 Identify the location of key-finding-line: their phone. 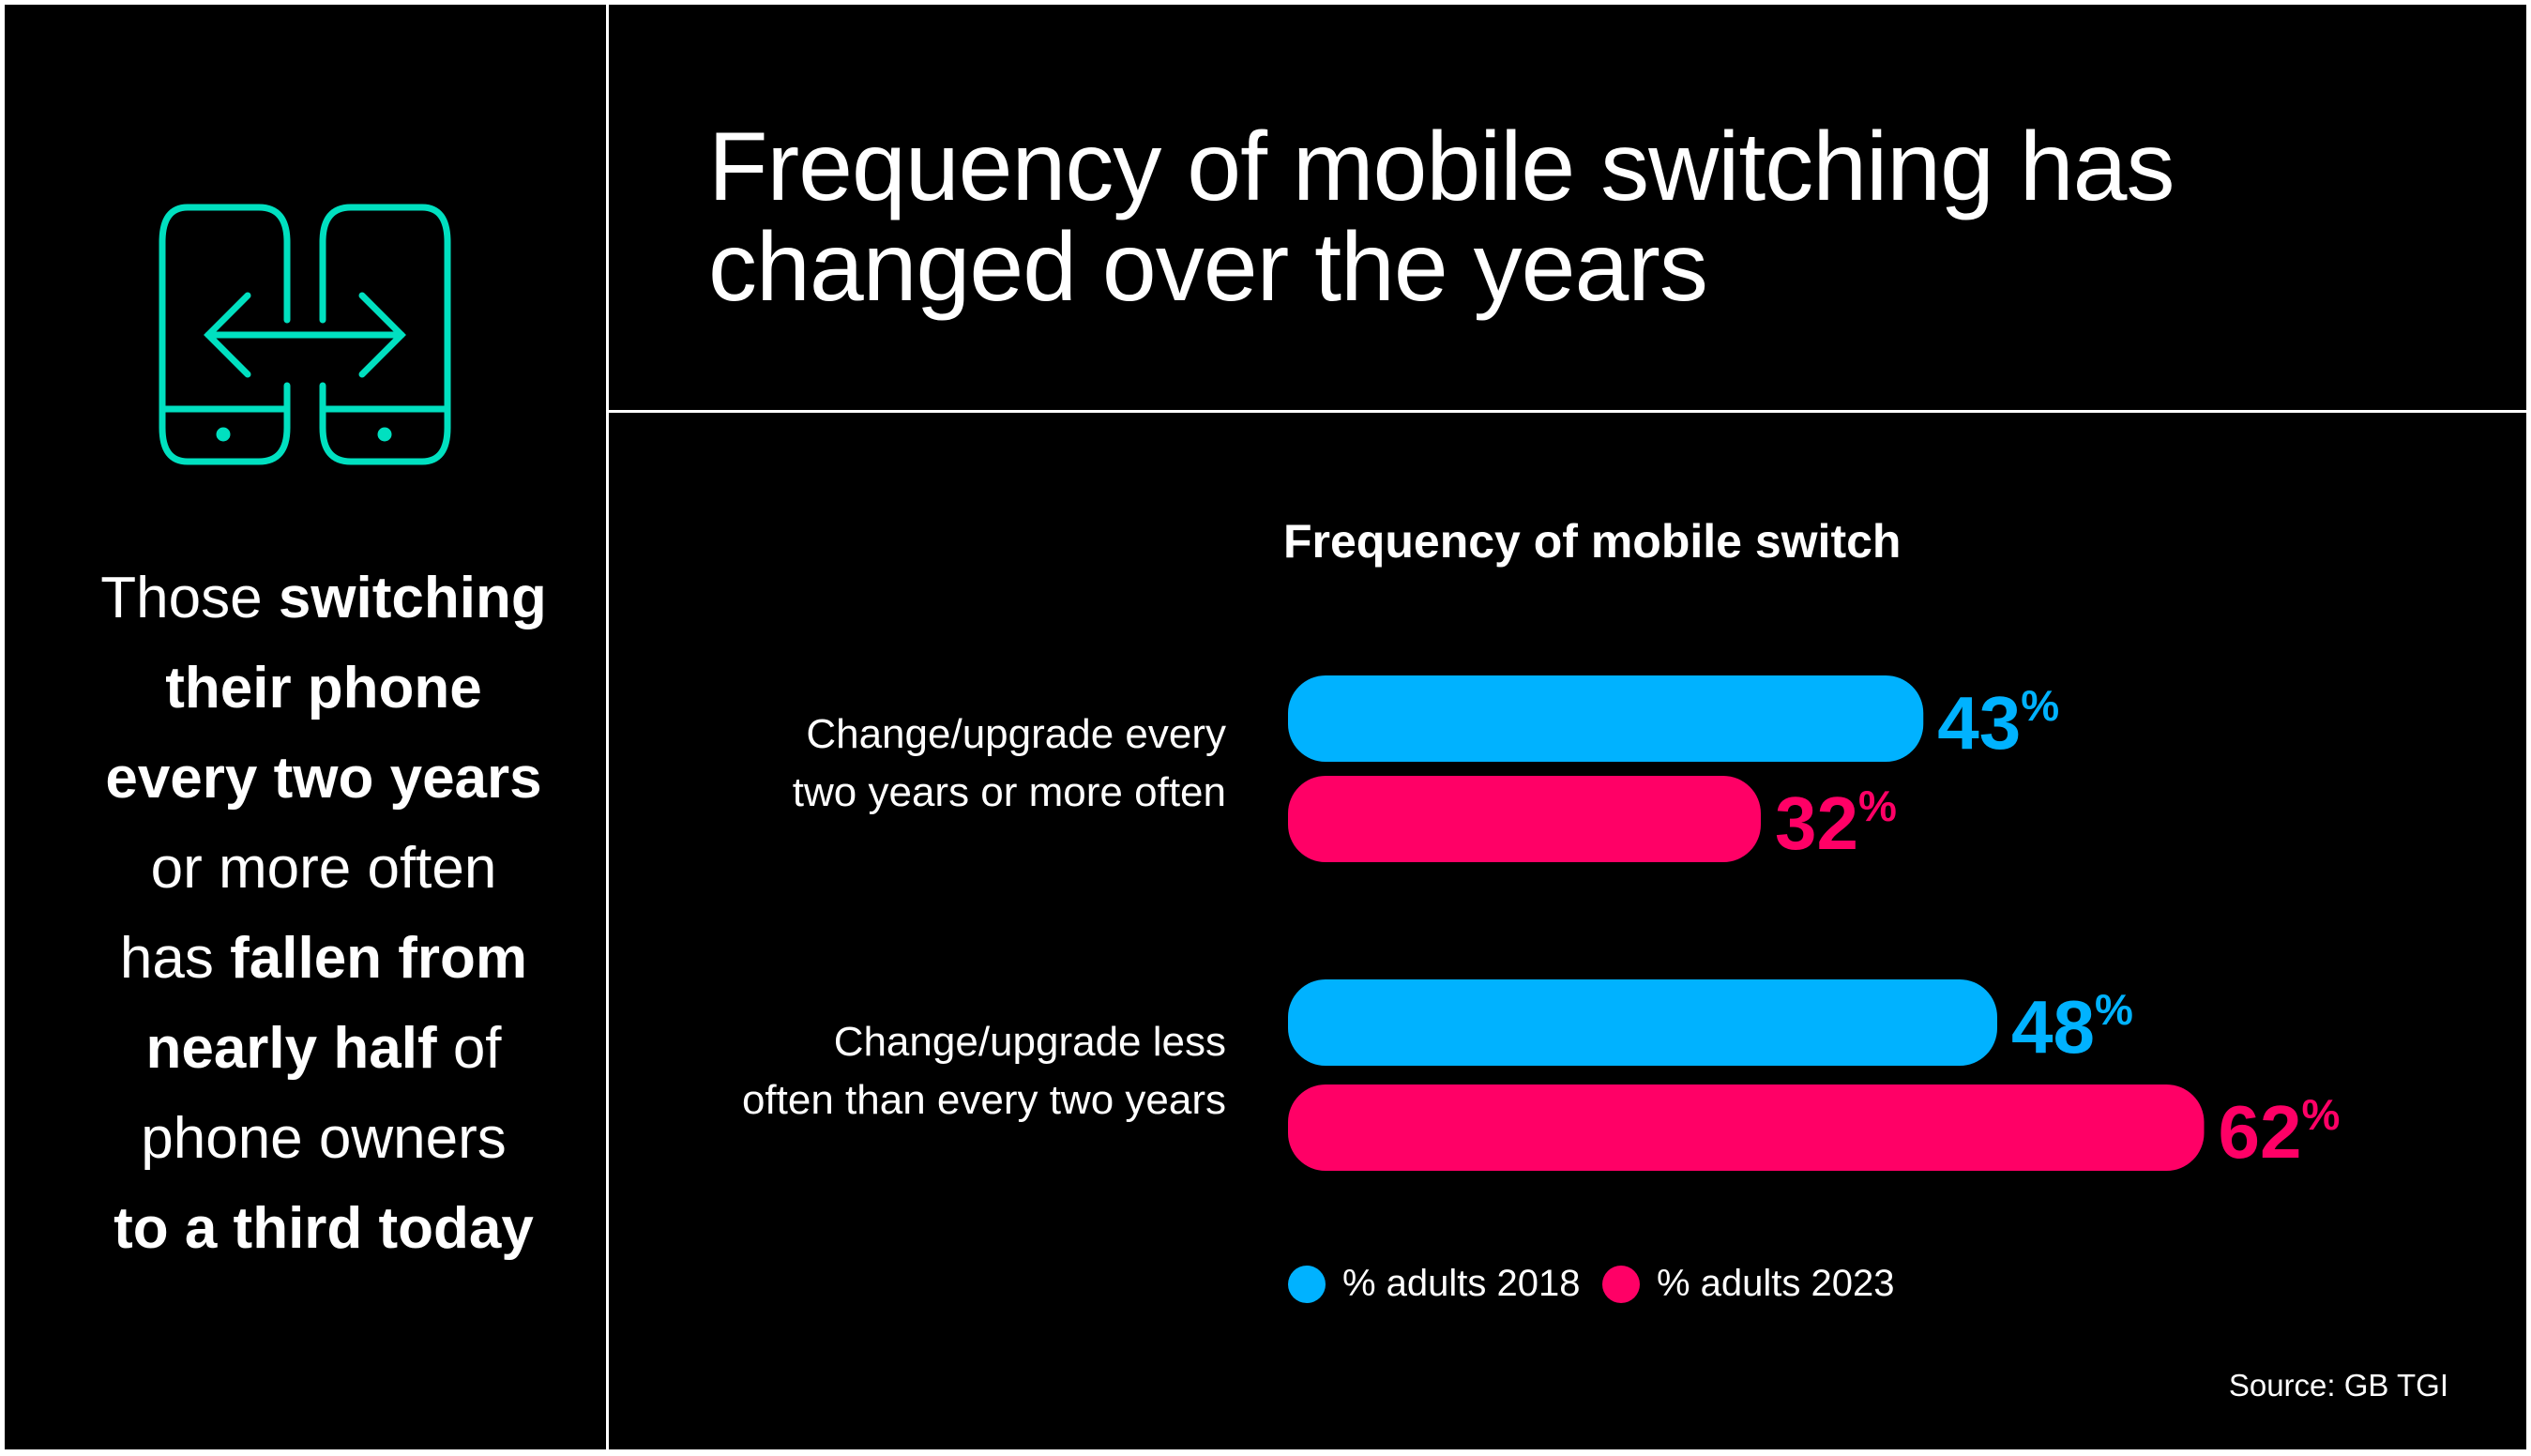
(324, 689).